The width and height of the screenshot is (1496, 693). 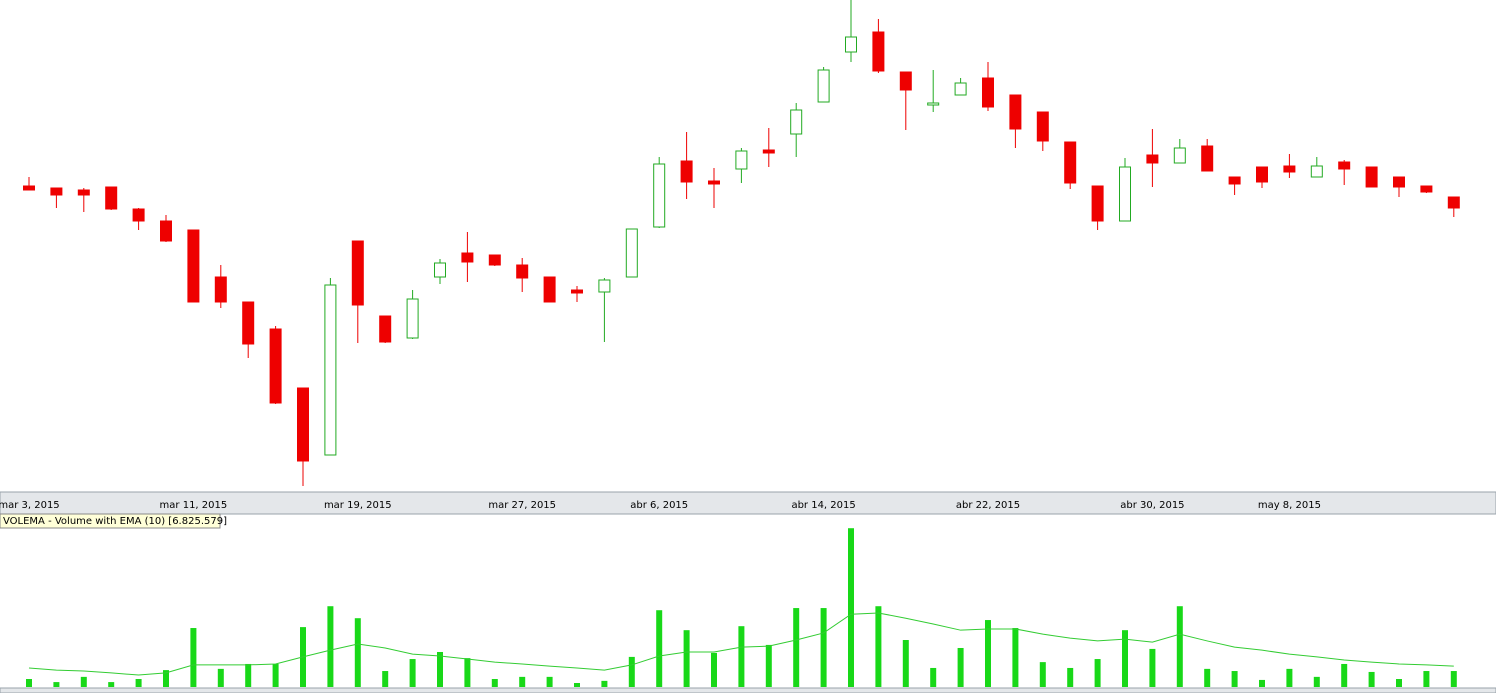 What do you see at coordinates (1289, 505) in the screenshot?
I see `x-tick-label: may 8, 2015` at bounding box center [1289, 505].